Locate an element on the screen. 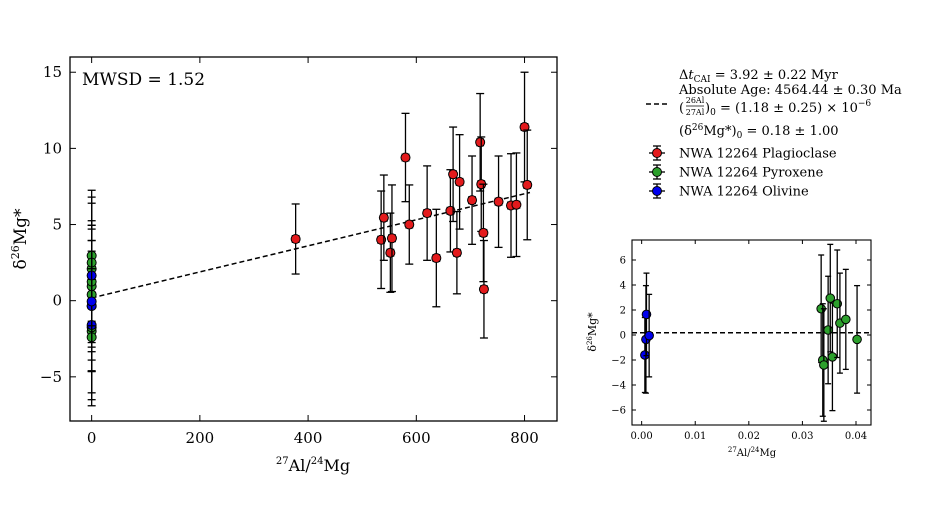  x-tick-label: 0.00 is located at coordinates (642, 436).